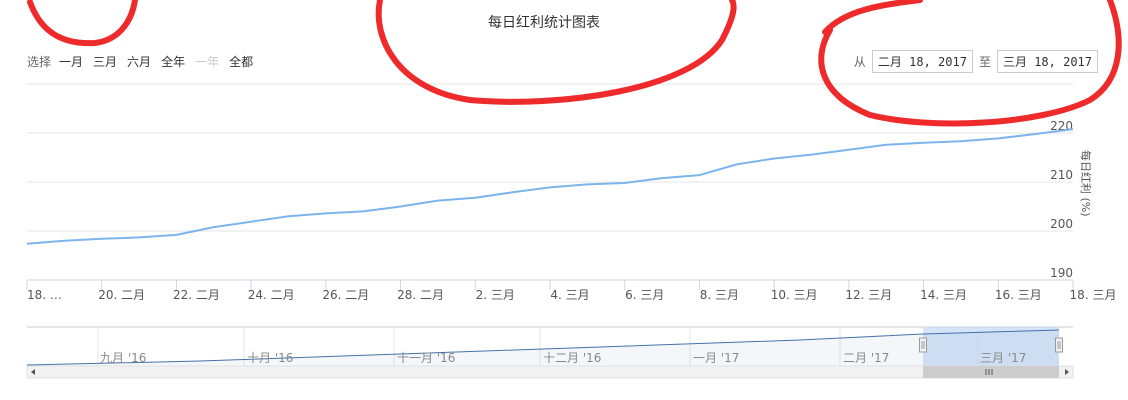  I want to click on navigator-label: 十一月 '16, so click(426, 358).